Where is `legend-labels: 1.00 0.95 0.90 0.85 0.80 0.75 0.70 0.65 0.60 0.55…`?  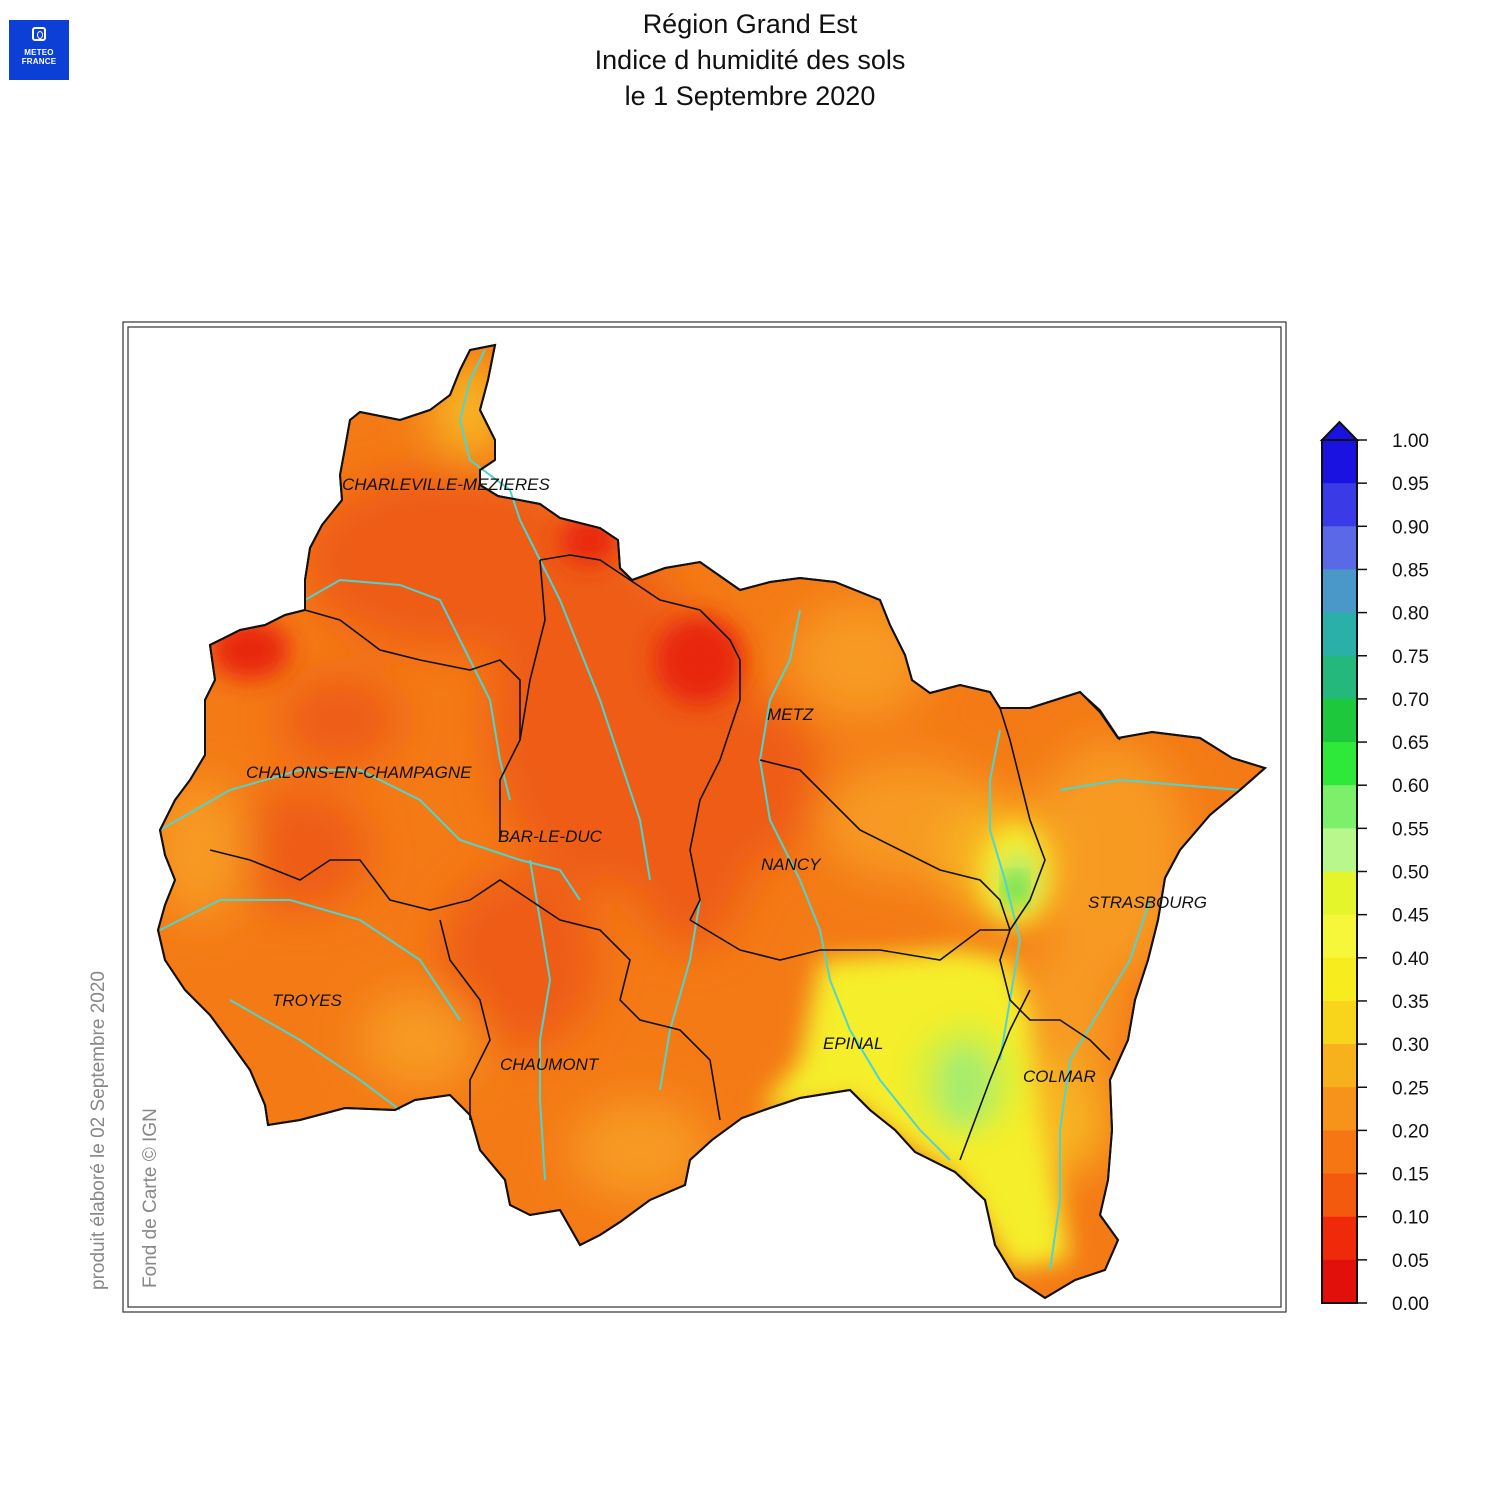
legend-labels: 1.00 0.95 0.90 0.85 0.80 0.75 0.70 0.65 0.60 0.55… is located at coordinates (1393, 873).